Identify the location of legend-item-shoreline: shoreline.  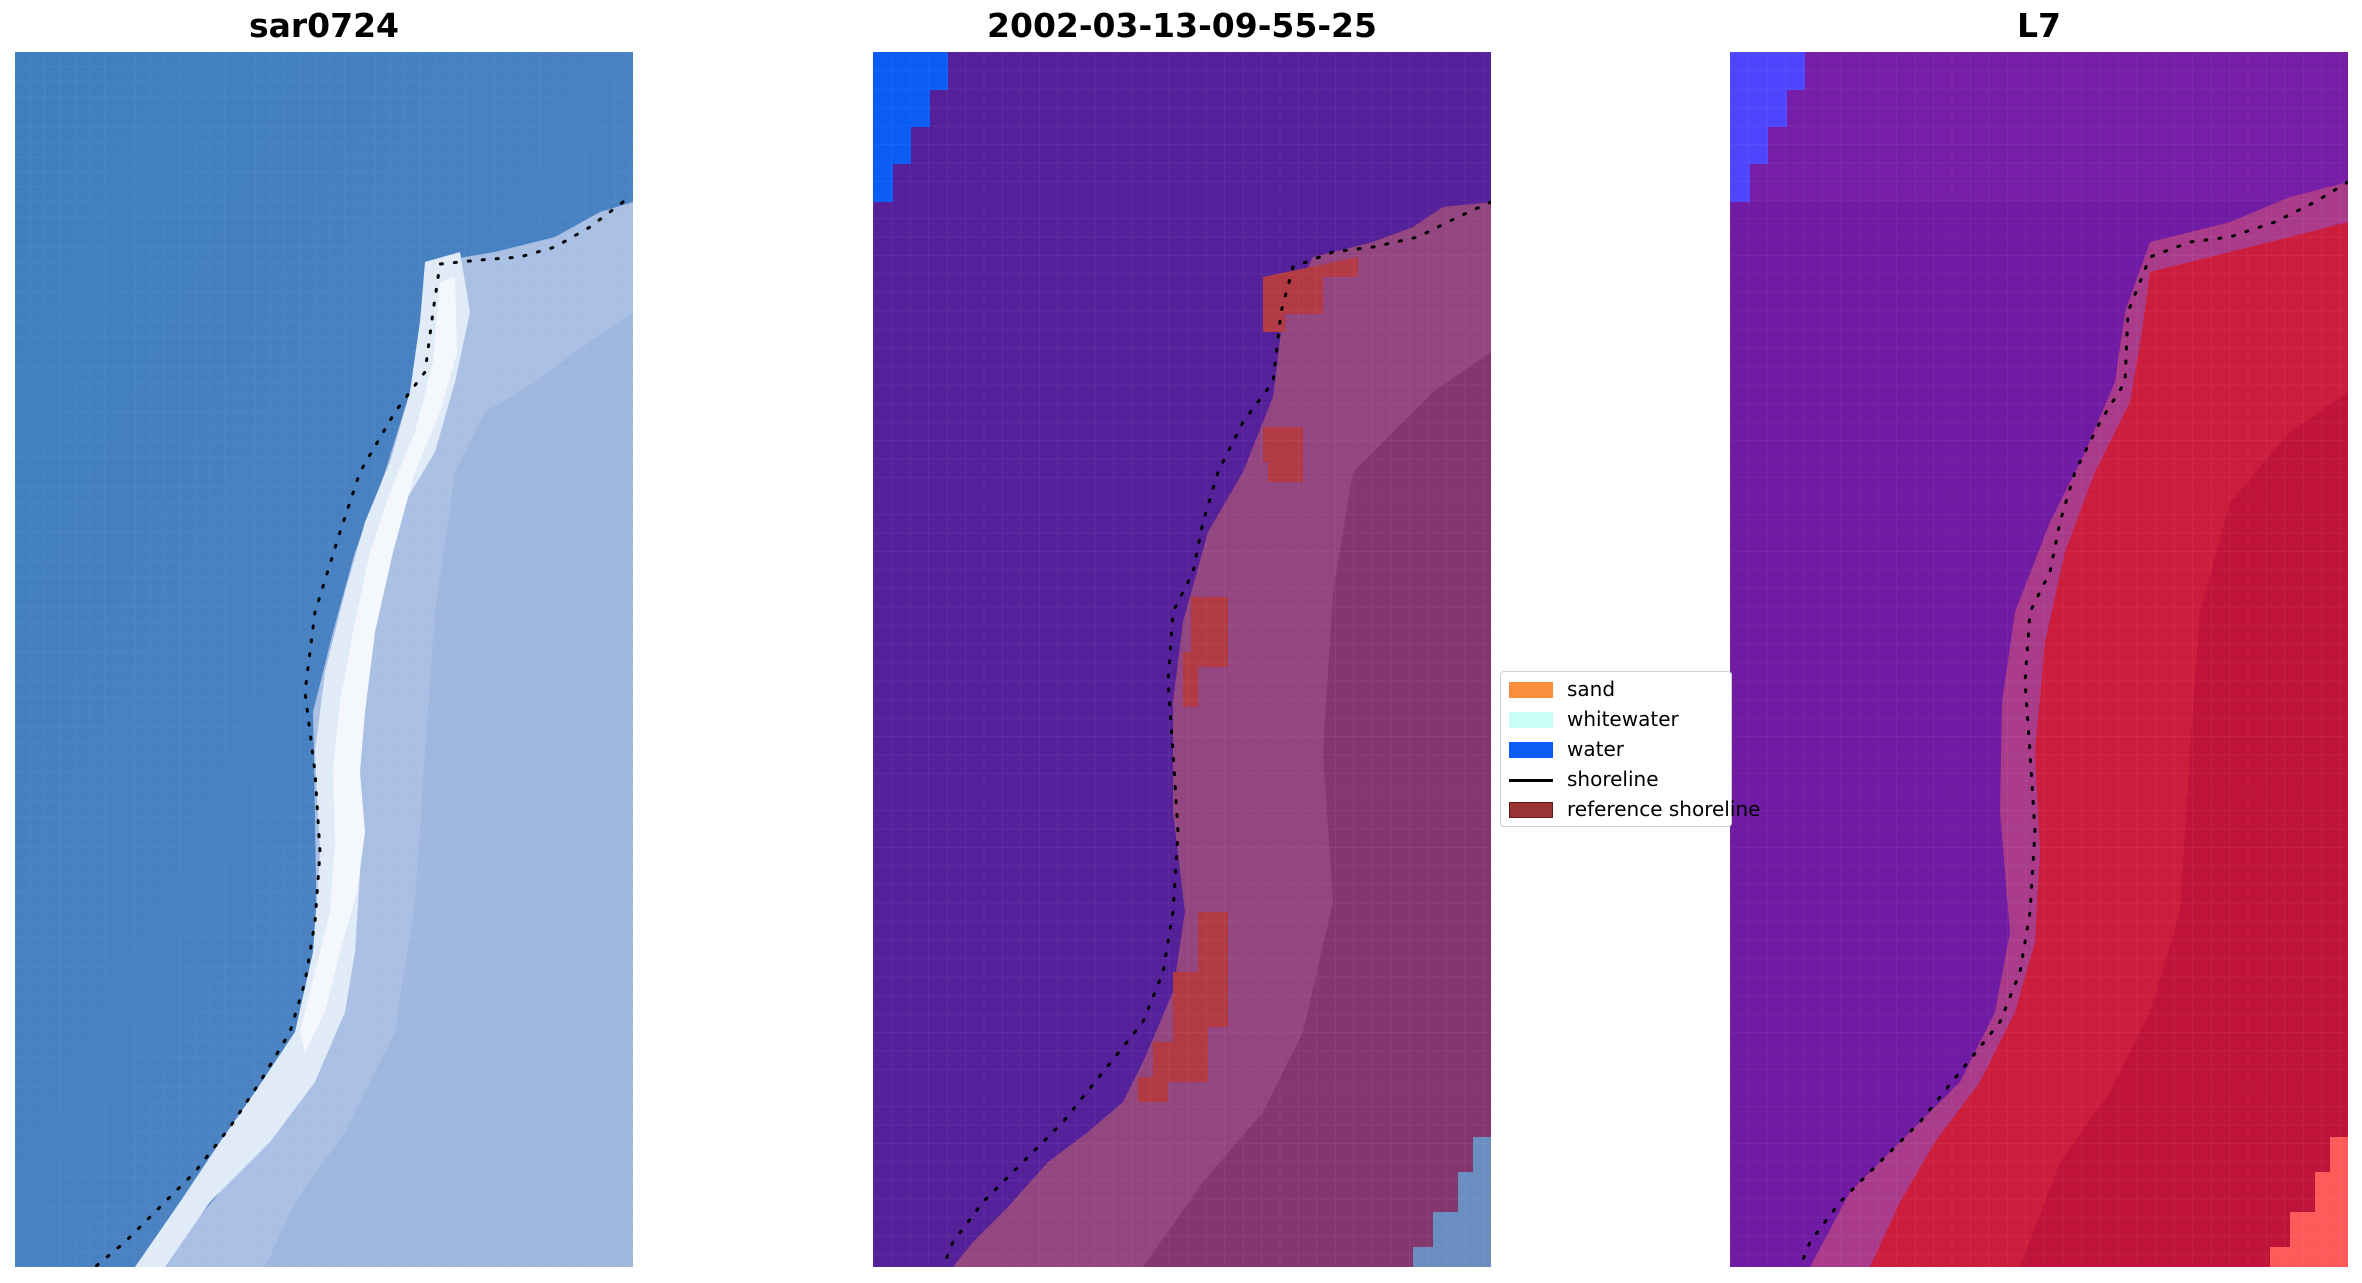
(1621, 779).